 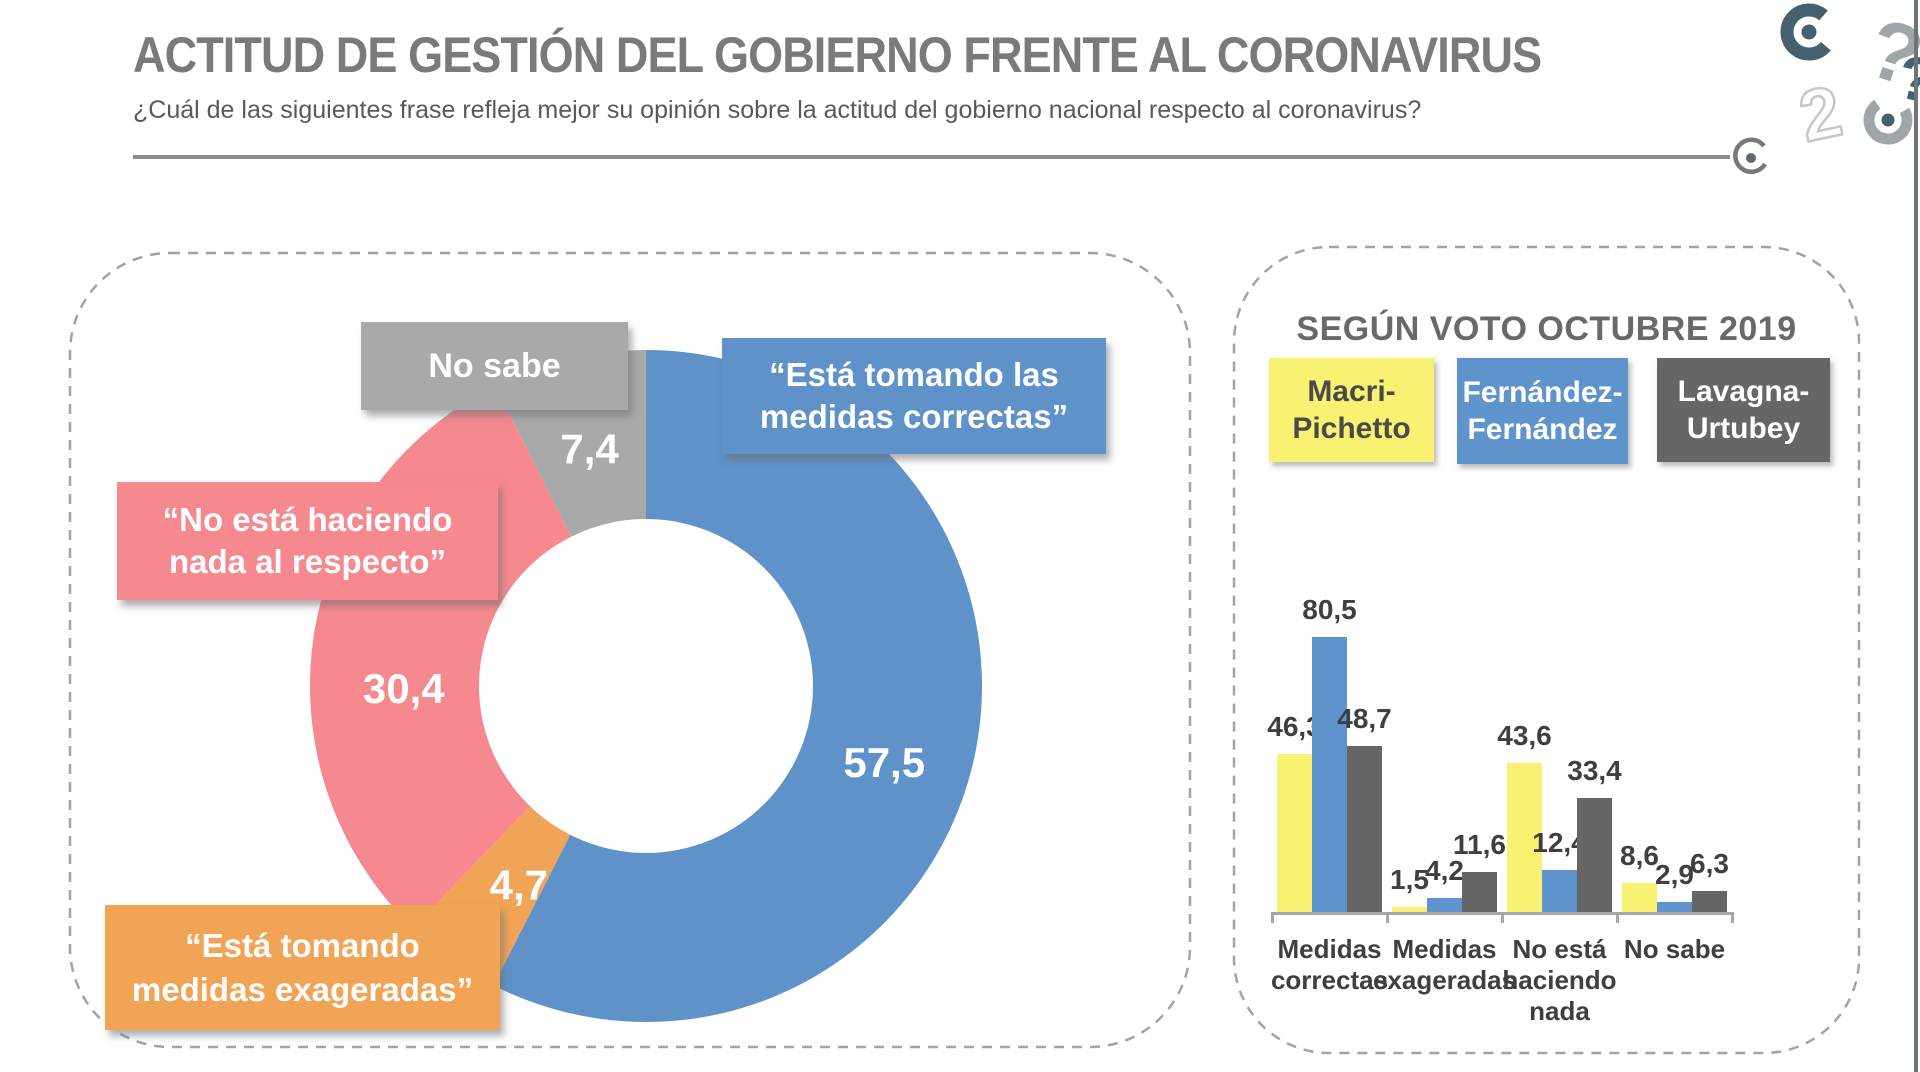 What do you see at coordinates (1559, 1011) in the screenshot?
I see `category-label: nada` at bounding box center [1559, 1011].